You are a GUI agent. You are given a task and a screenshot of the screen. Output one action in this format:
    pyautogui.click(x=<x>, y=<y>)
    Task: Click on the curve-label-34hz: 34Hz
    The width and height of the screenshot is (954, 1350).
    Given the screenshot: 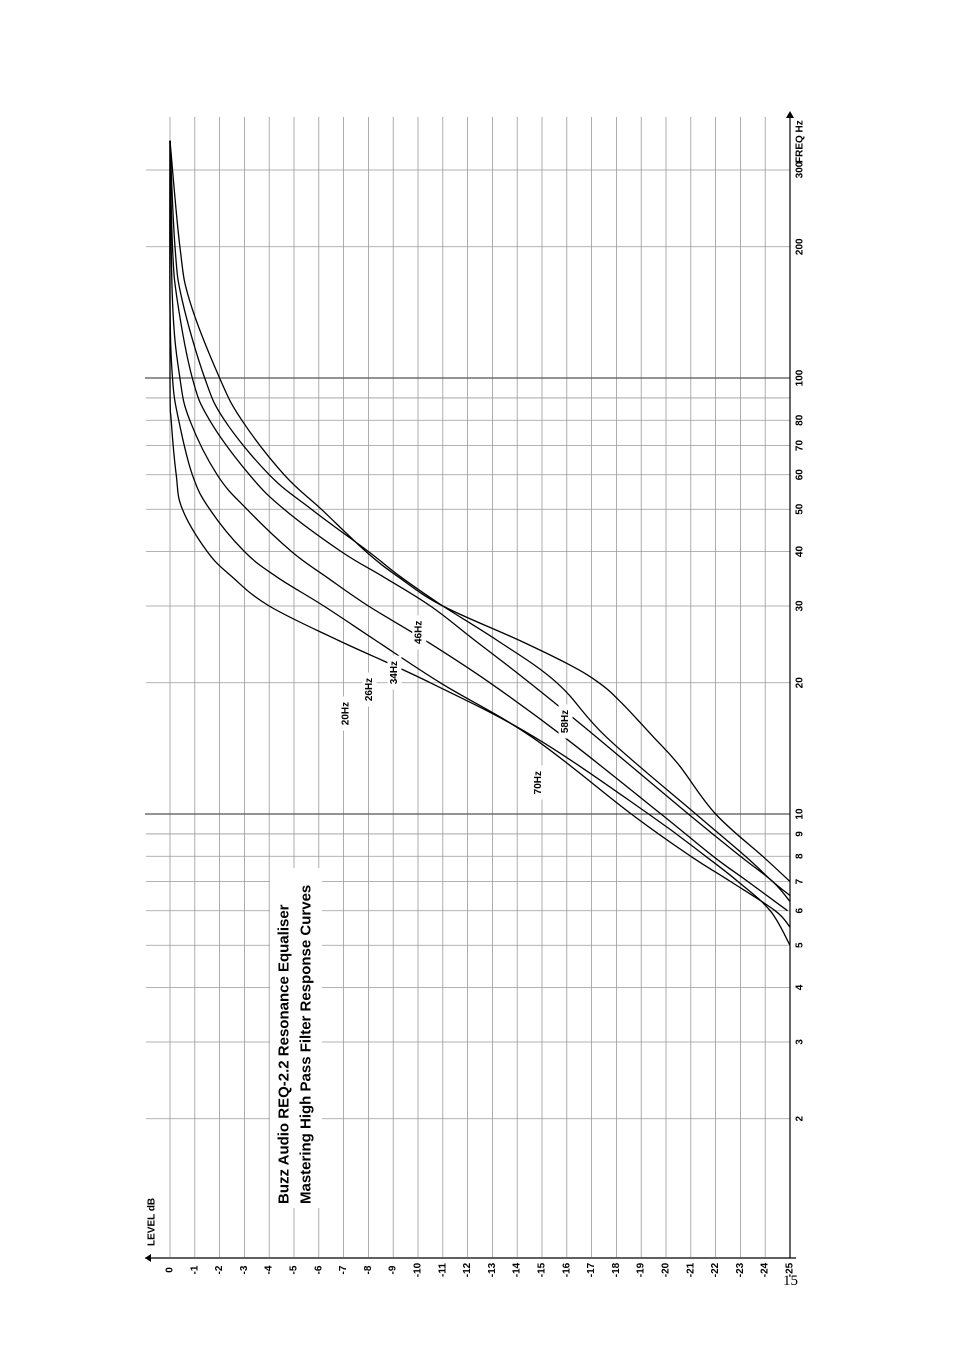 What is the action you would take?
    pyautogui.click(x=394, y=672)
    